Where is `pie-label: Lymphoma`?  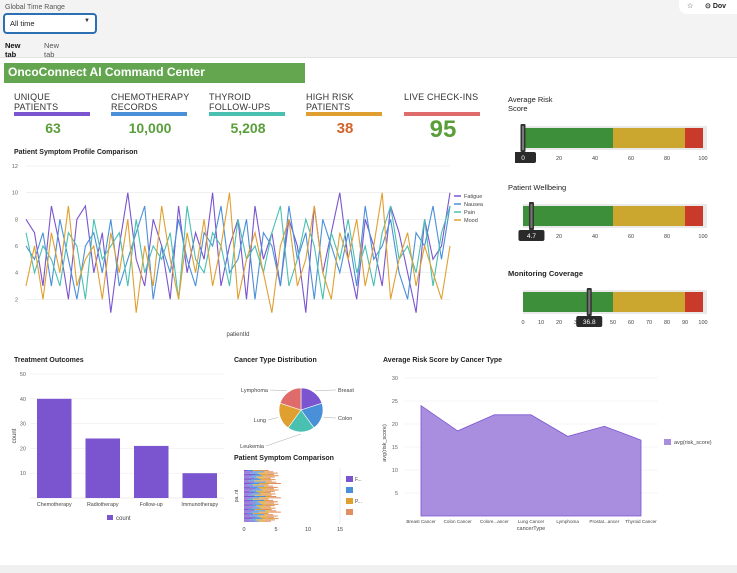
pie-label: Lymphoma is located at coordinates (255, 391).